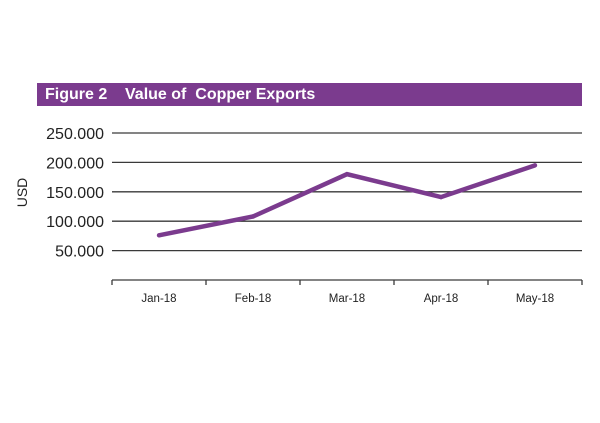 This screenshot has height=423, width=600. What do you see at coordinates (158, 299) in the screenshot?
I see `x-tick-label: Jan-18` at bounding box center [158, 299].